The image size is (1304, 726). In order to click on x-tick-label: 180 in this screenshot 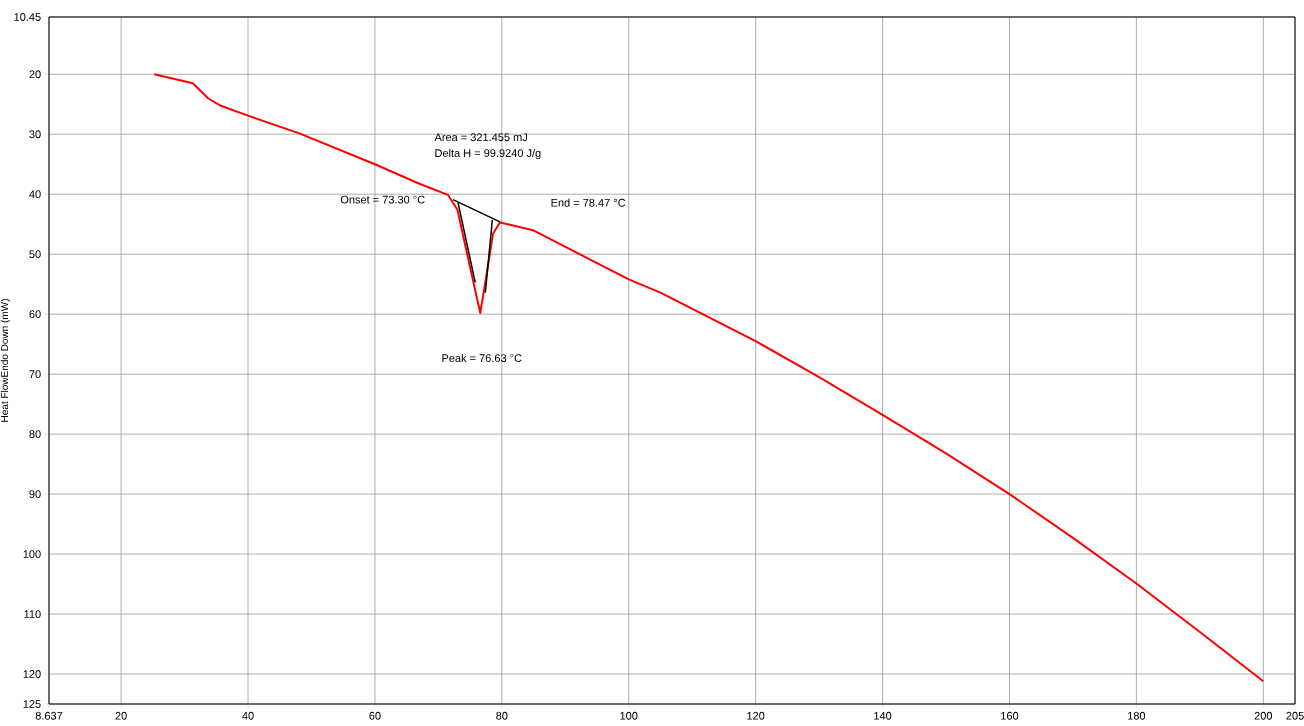, I will do `click(1137, 715)`.